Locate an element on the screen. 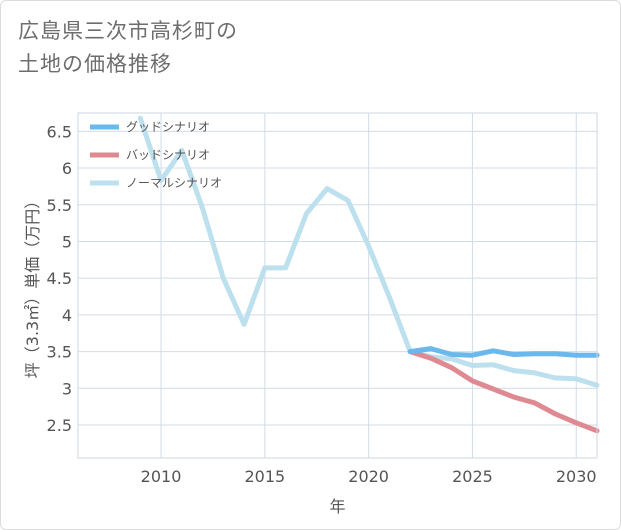  x-tick-label: 2025 is located at coordinates (472, 476).